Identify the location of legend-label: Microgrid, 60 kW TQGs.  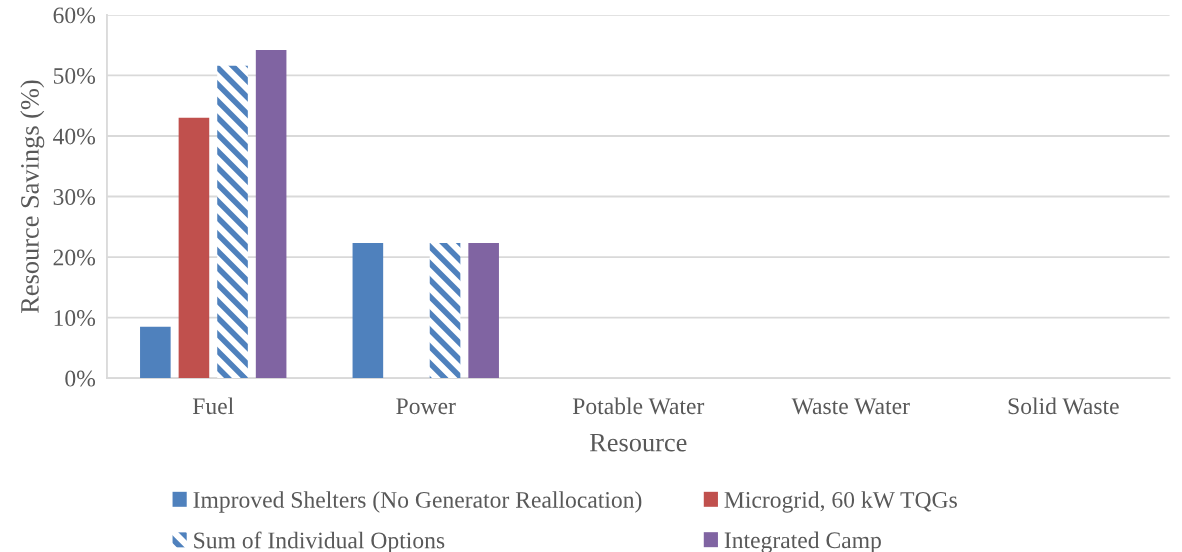
(840, 502).